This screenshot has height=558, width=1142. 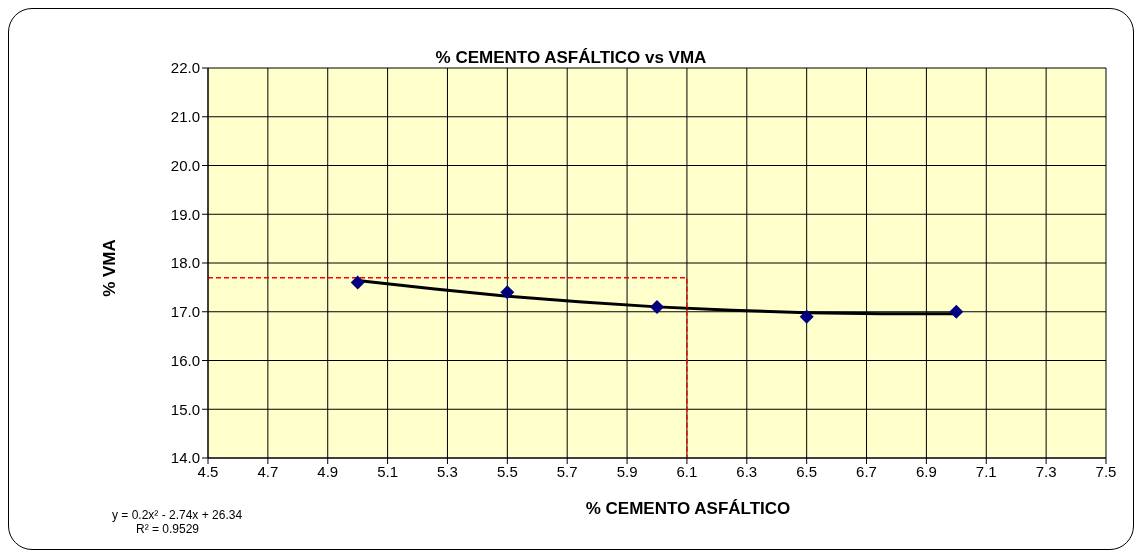 I want to click on x-tick-label: 7.5, so click(x=1106, y=471).